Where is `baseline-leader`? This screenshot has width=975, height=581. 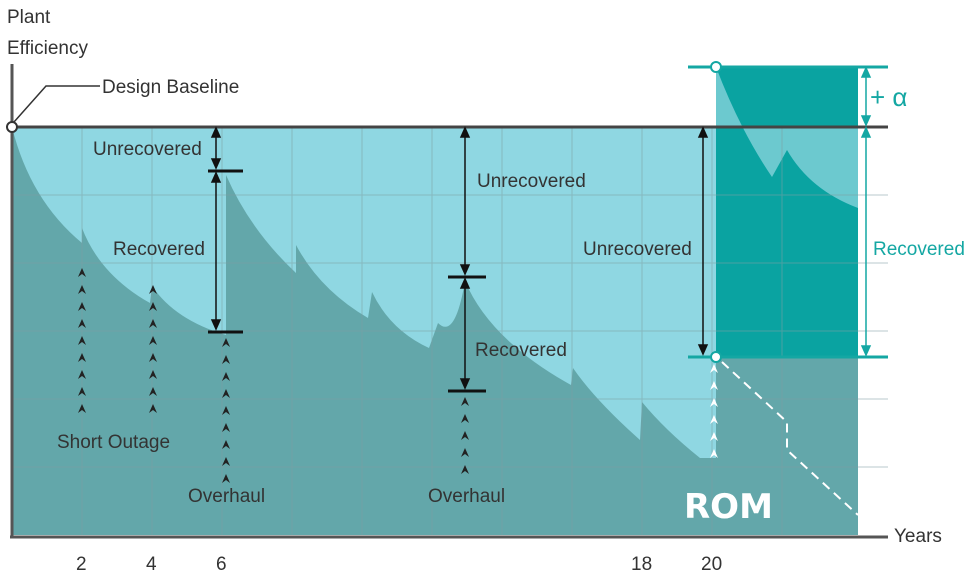
baseline-leader is located at coordinates (56, 104).